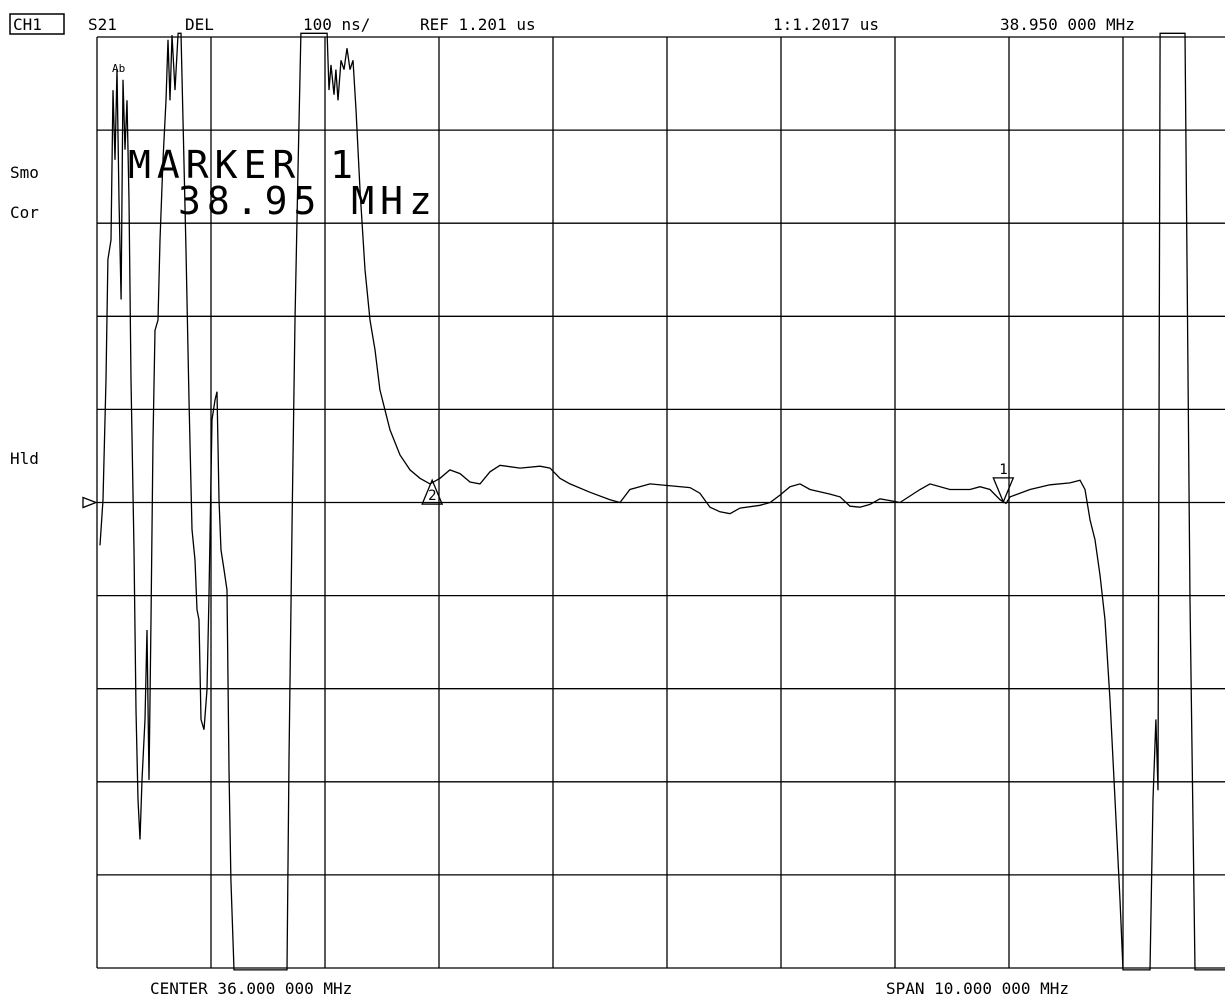 This screenshot has height=996, width=1225. I want to click on scale: 100 ns/, so click(336, 24).